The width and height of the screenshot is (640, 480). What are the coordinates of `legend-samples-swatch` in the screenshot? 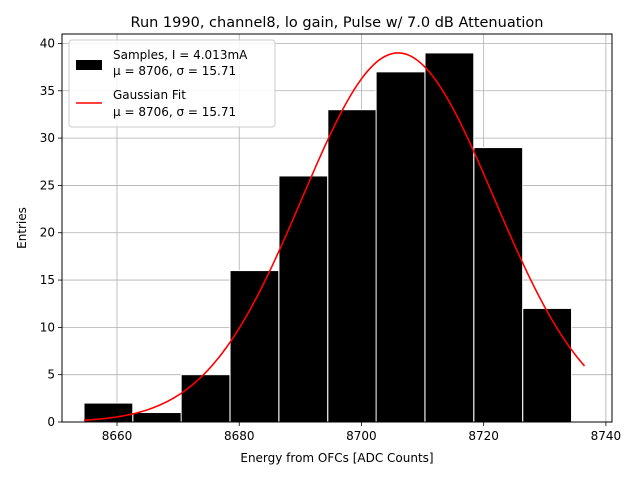 It's located at (89, 65).